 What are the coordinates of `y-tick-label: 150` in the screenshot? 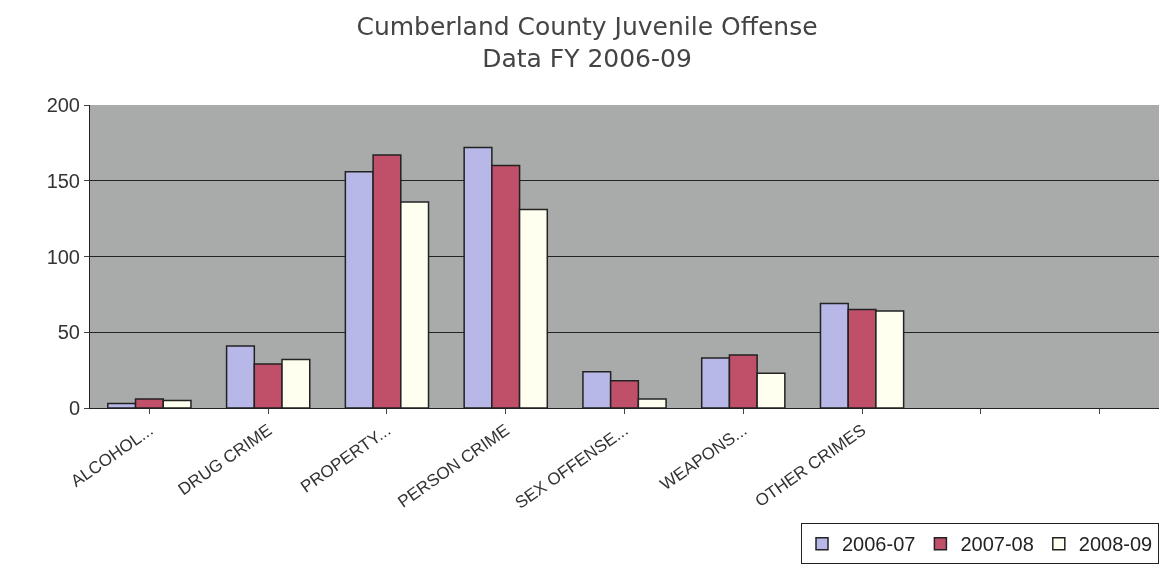 It's located at (63, 180).